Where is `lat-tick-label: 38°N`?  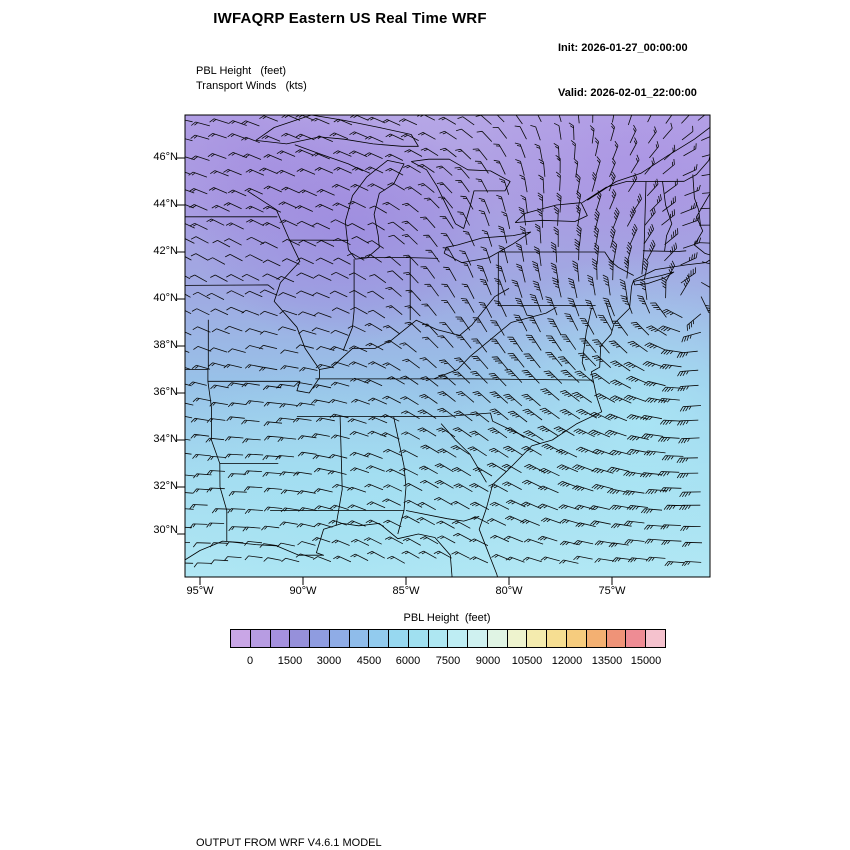
lat-tick-label: 38°N is located at coordinates (165, 345).